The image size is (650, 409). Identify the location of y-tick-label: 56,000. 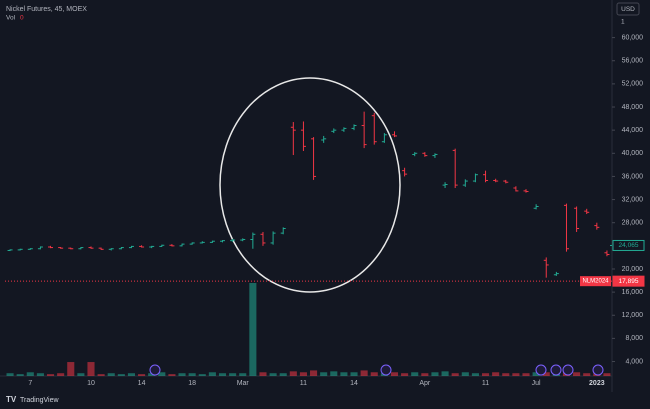
(633, 61).